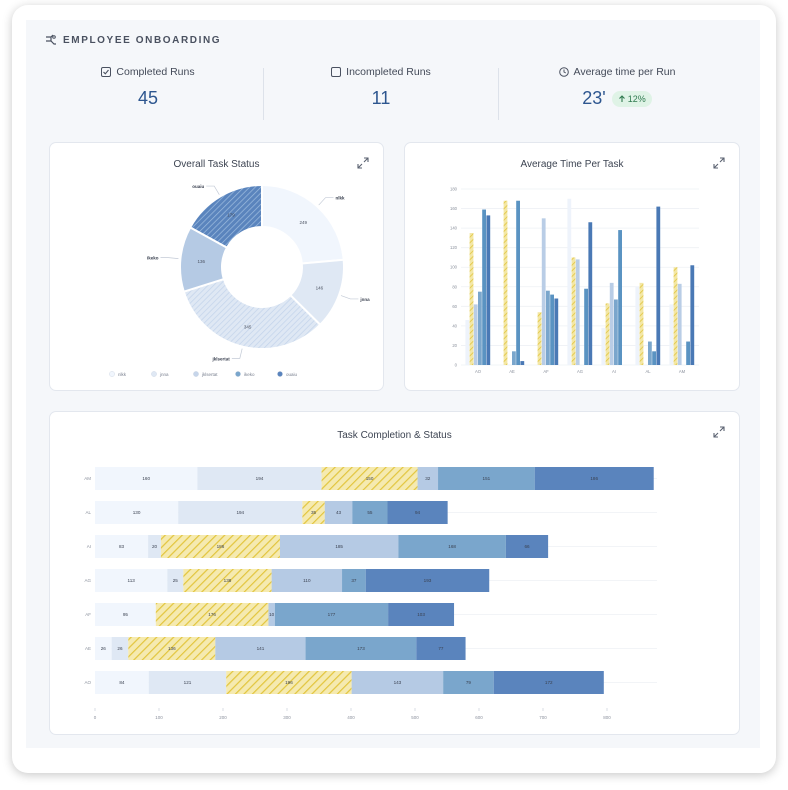 The image size is (788, 790). Describe the element at coordinates (252, 313) in the screenshot. I see `donut-slice-jklsertat` at that location.